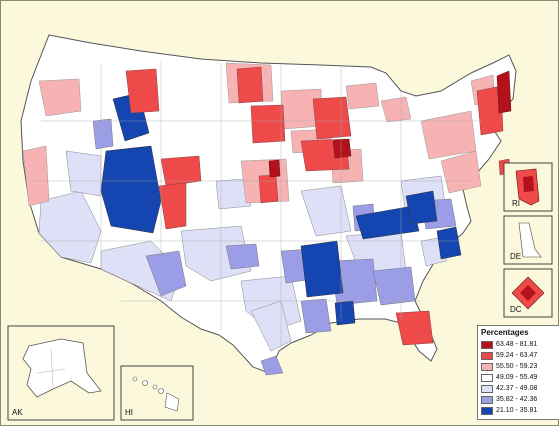 The width and height of the screenshot is (559, 426). Describe the element at coordinates (390, 124) in the screenshot. I see `class-63-81-regions` at that location.